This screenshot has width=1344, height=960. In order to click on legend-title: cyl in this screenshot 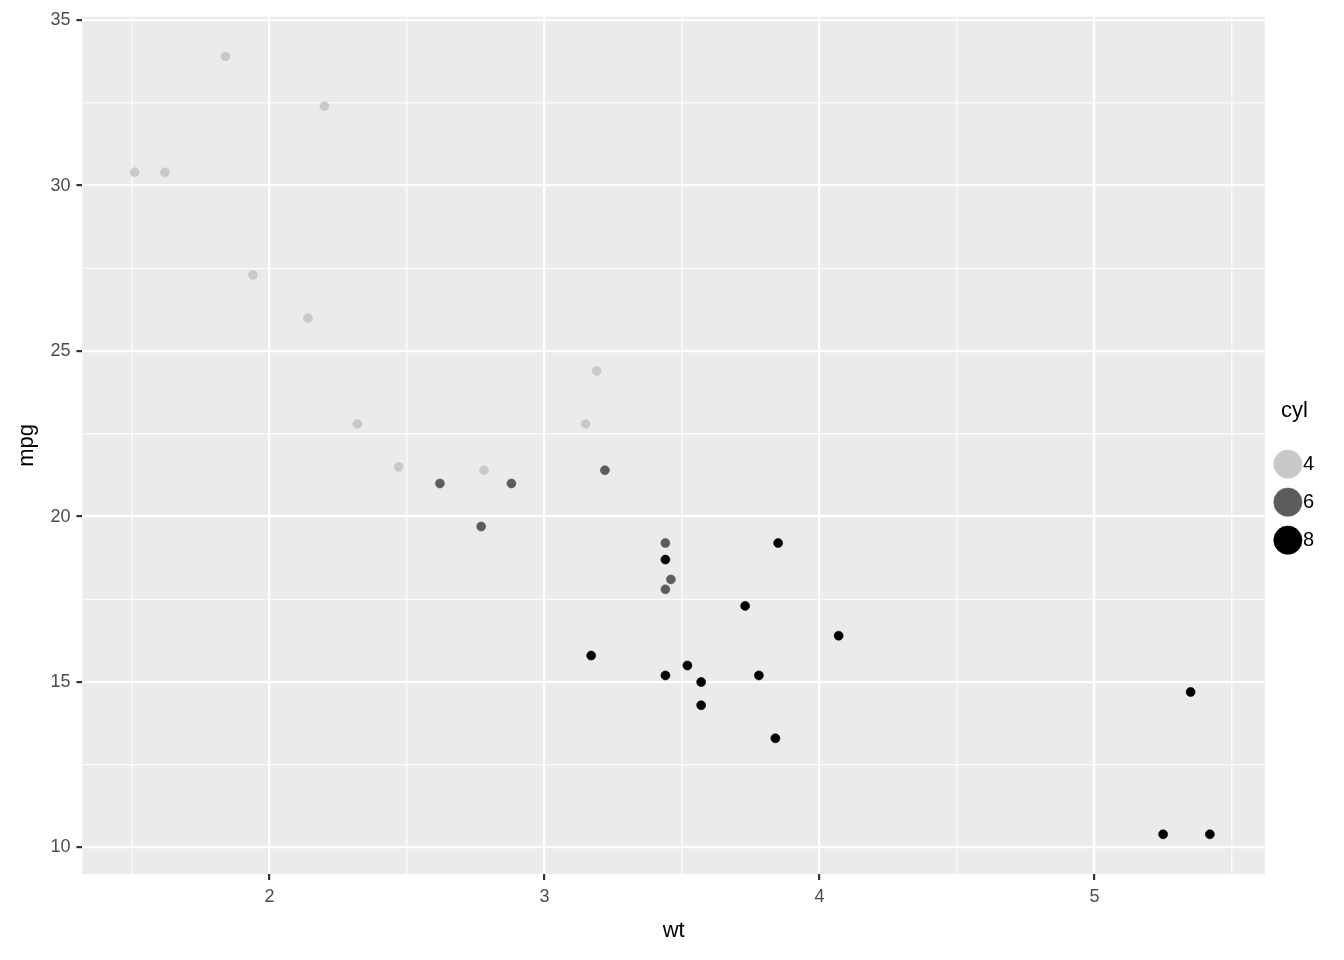, I will do `click(1294, 409)`.